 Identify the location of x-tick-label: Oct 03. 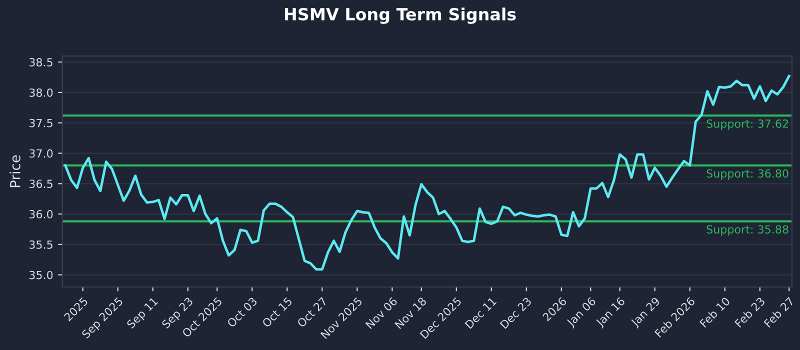
(242, 312).